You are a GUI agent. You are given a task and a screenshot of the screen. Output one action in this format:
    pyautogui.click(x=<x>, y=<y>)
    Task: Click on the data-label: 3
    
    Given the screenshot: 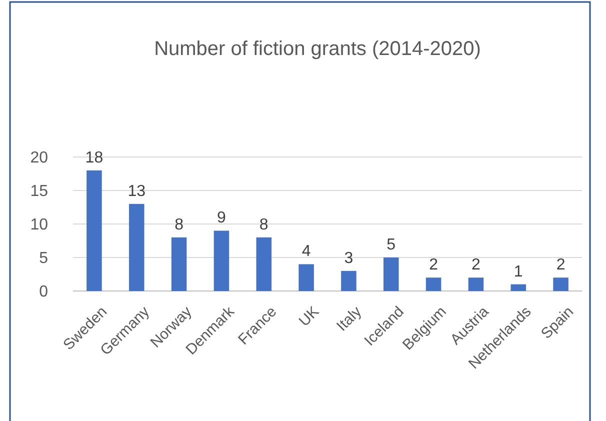 What is the action you would take?
    pyautogui.click(x=349, y=258)
    